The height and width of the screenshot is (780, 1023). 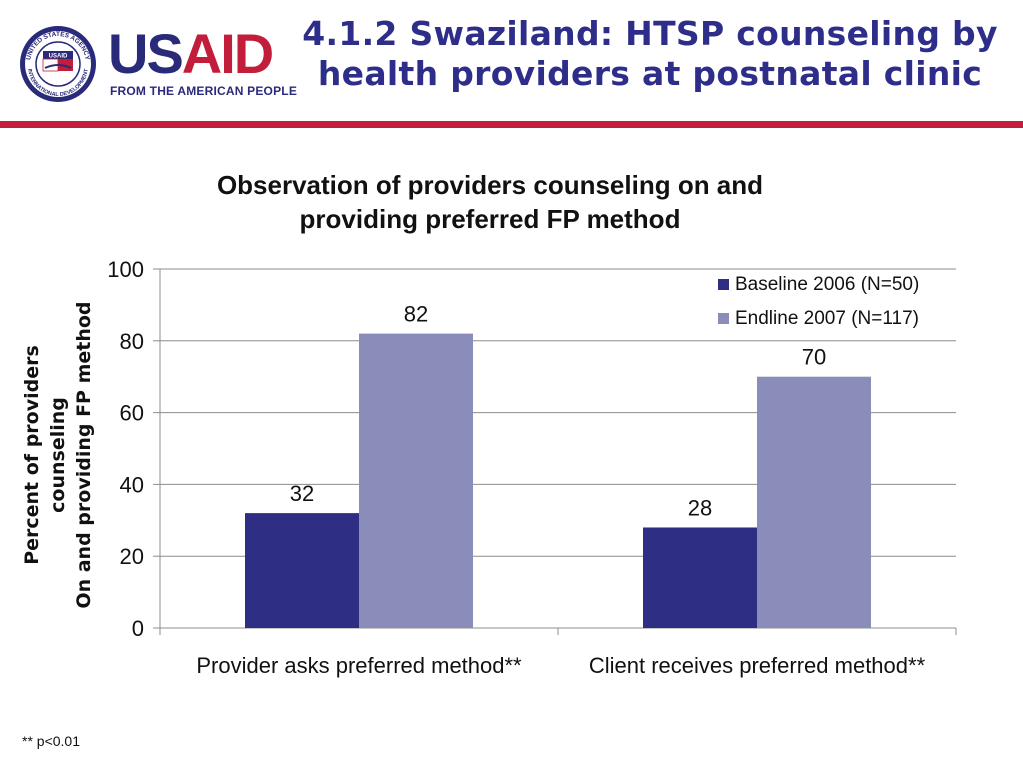 I want to click on y-tick-label: 80, so click(x=132, y=341).